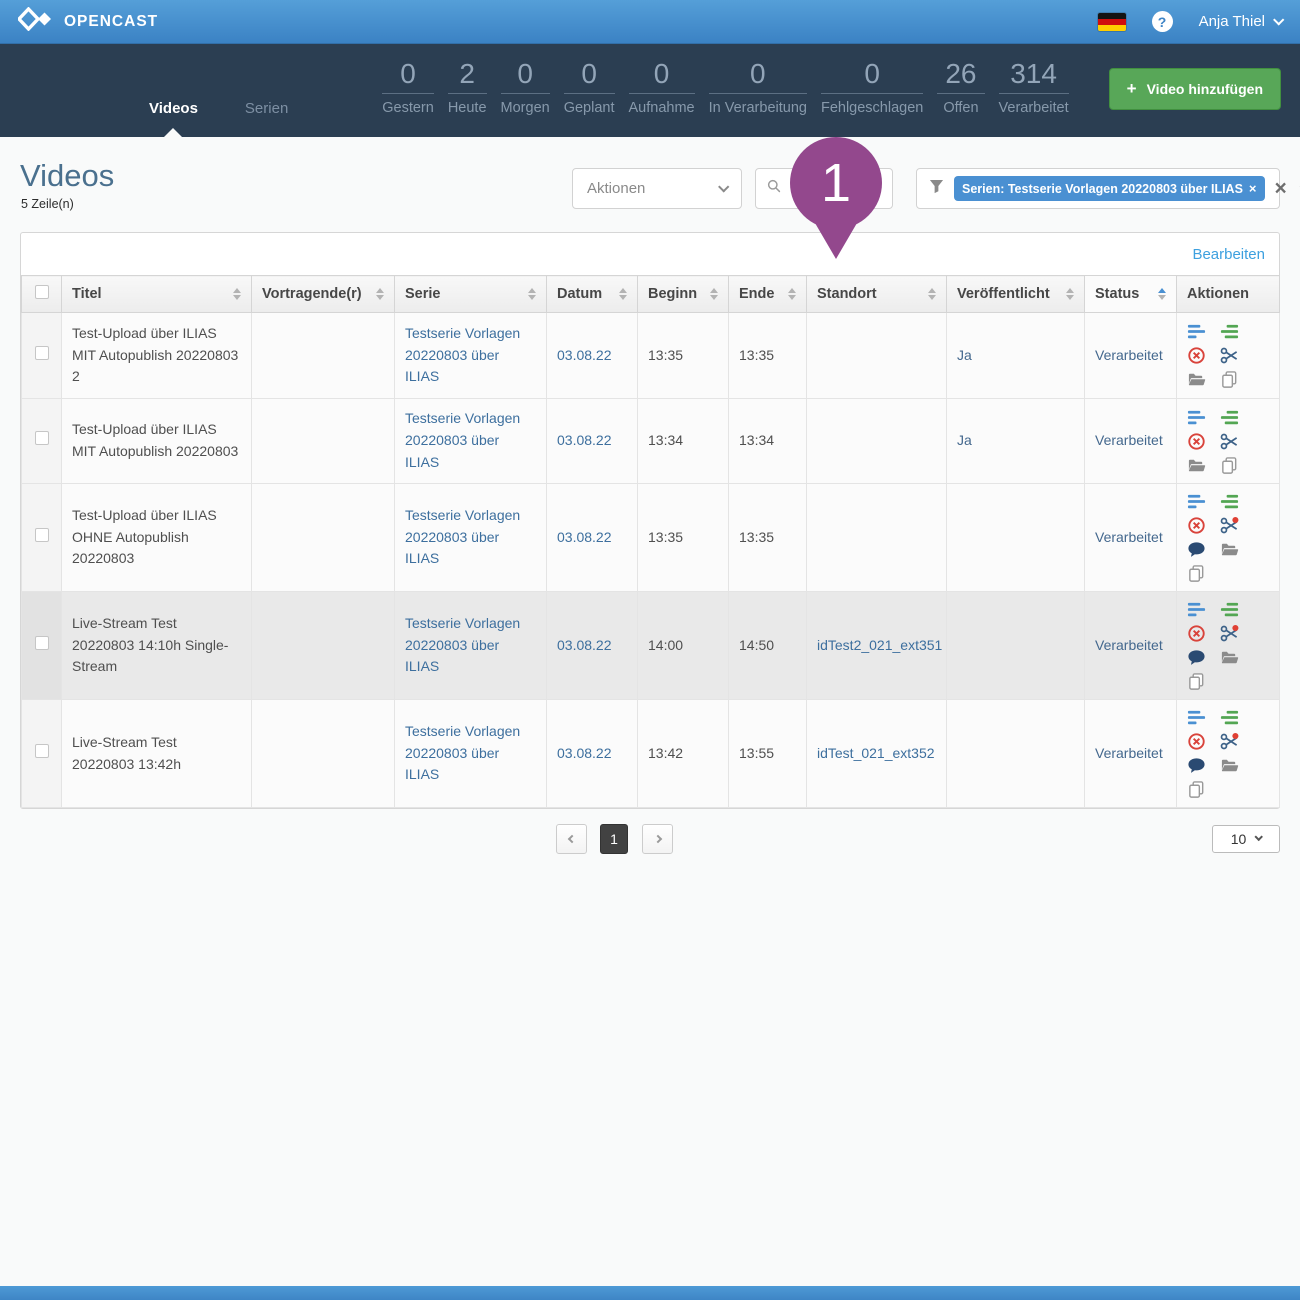  Describe the element at coordinates (1111, 21) in the screenshot. I see `language-flag-icon` at that location.